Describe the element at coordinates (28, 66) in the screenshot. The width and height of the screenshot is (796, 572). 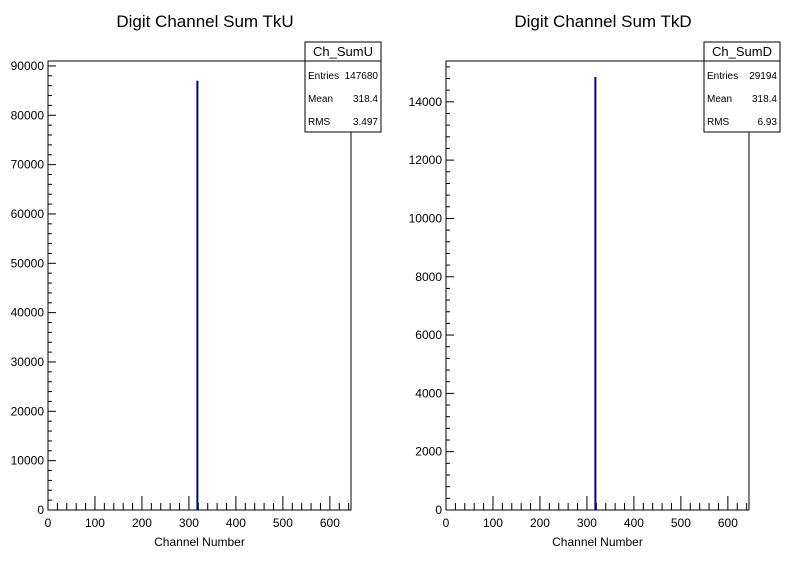
I see `y-tick-label: 90000` at that location.